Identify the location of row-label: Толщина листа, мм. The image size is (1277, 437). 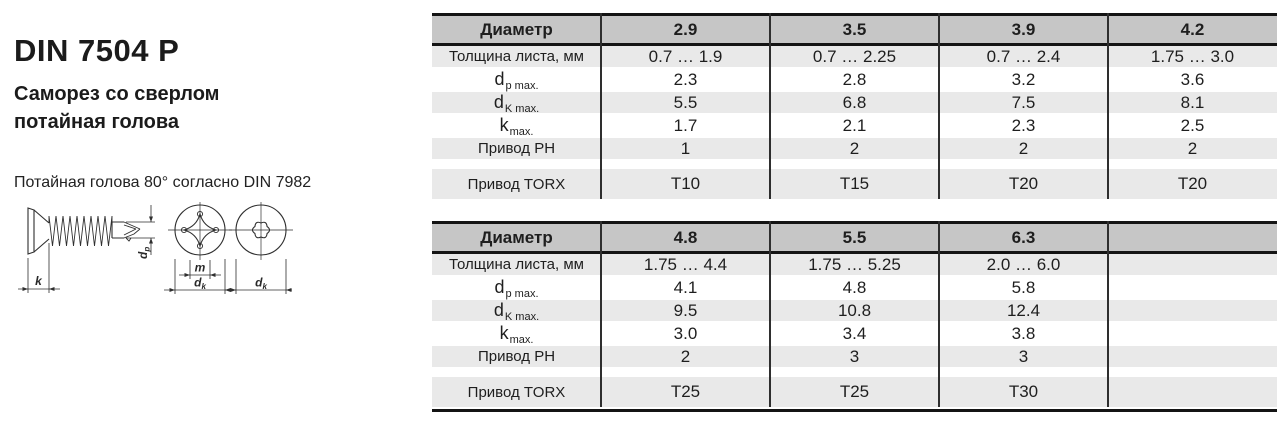
(516, 56).